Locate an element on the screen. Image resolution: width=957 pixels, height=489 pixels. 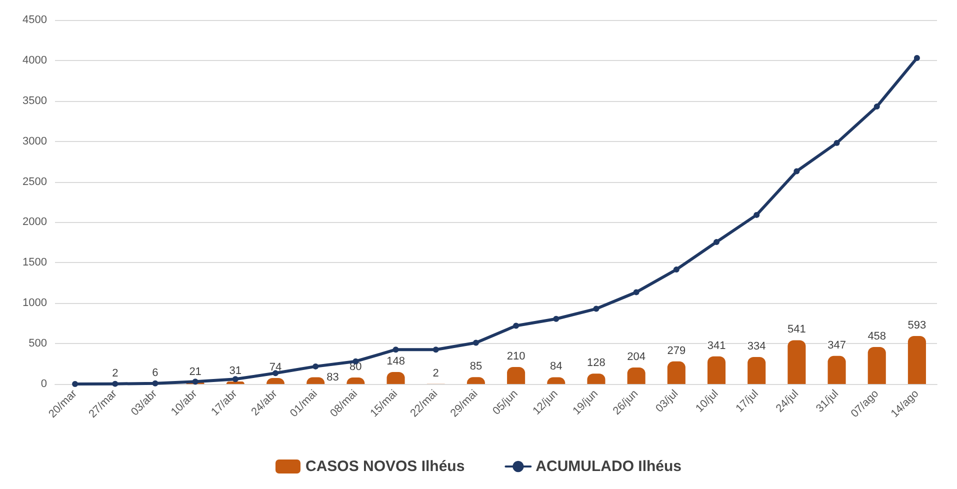
y-tick-label: 0 is located at coordinates (43, 384).